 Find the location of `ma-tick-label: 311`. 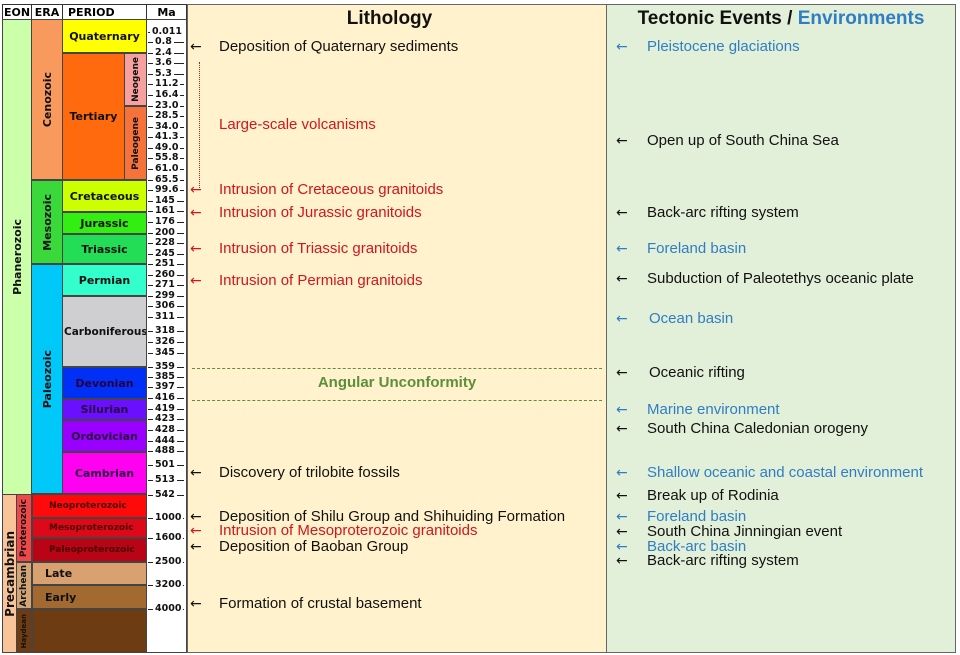

ma-tick-label: 311 is located at coordinates (165, 316).